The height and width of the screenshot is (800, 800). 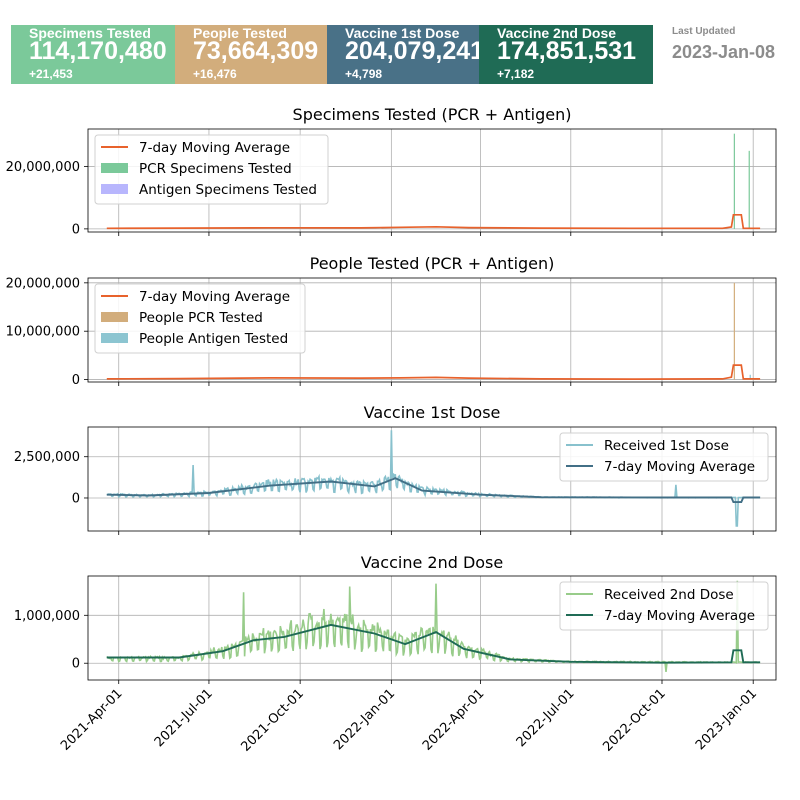 What do you see at coordinates (228, 190) in the screenshot?
I see `legend-label: Antigen Specimens Tested` at bounding box center [228, 190].